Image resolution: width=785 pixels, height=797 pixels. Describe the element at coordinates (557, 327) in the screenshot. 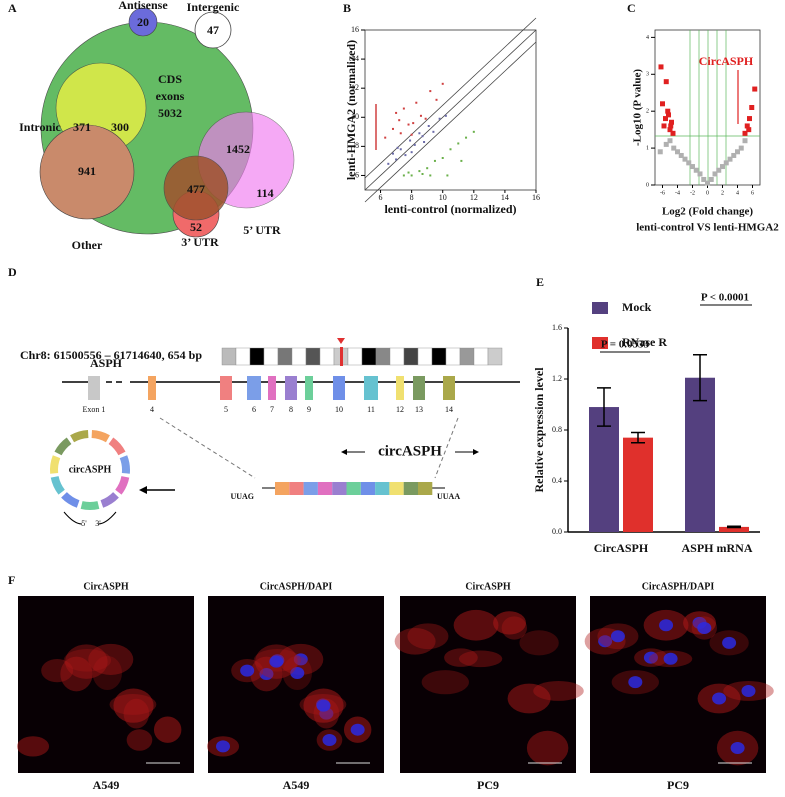

I see `y-tick-label: 1.6` at that location.